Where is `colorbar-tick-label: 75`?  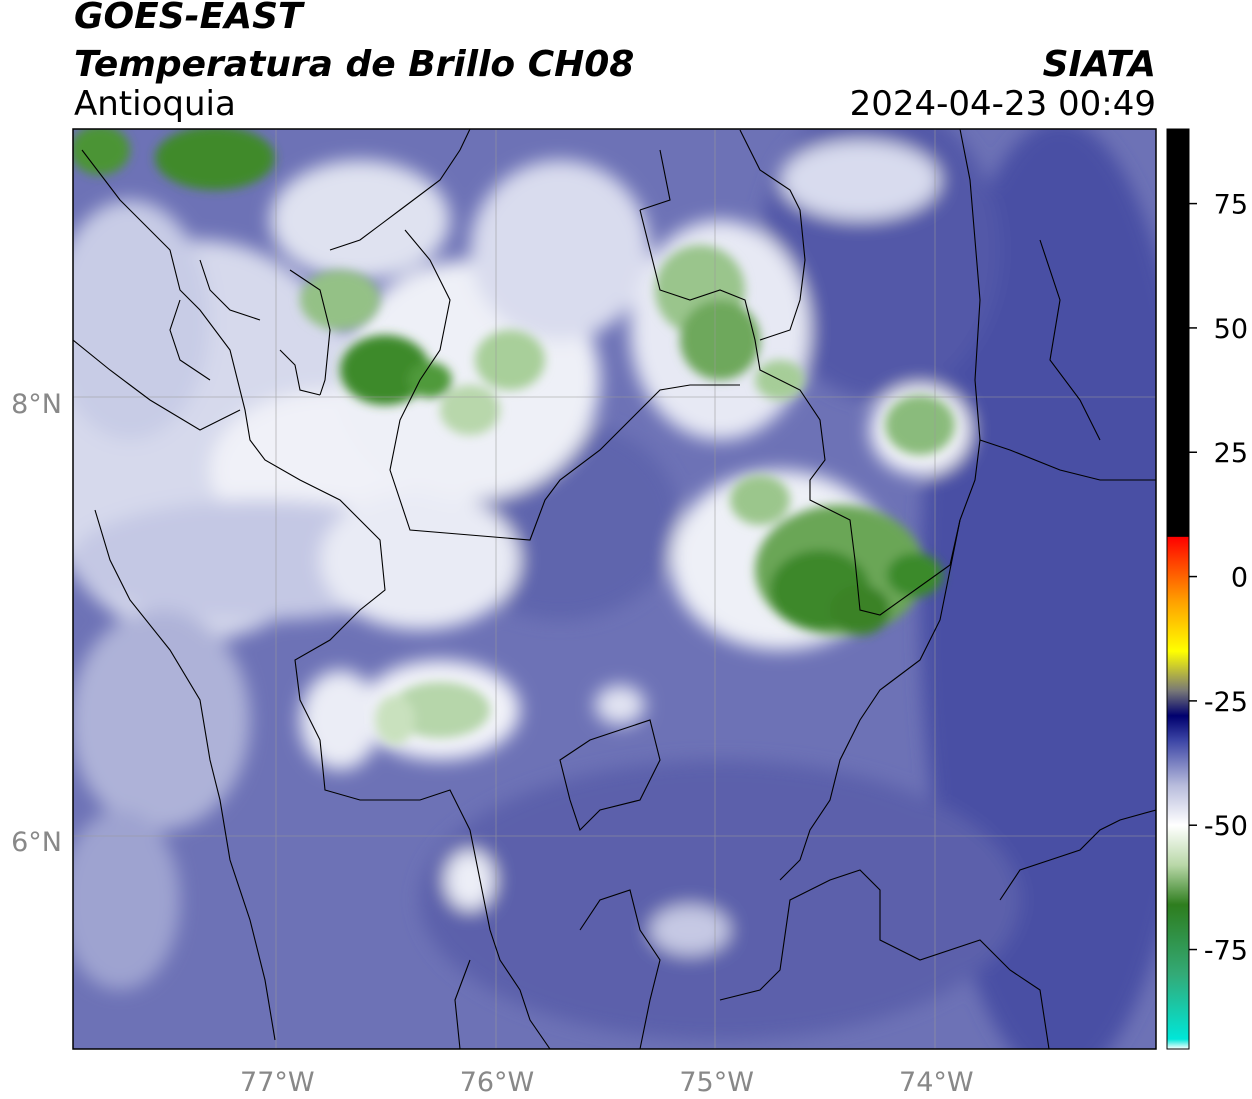 colorbar-tick-label: 75 is located at coordinates (1231, 205).